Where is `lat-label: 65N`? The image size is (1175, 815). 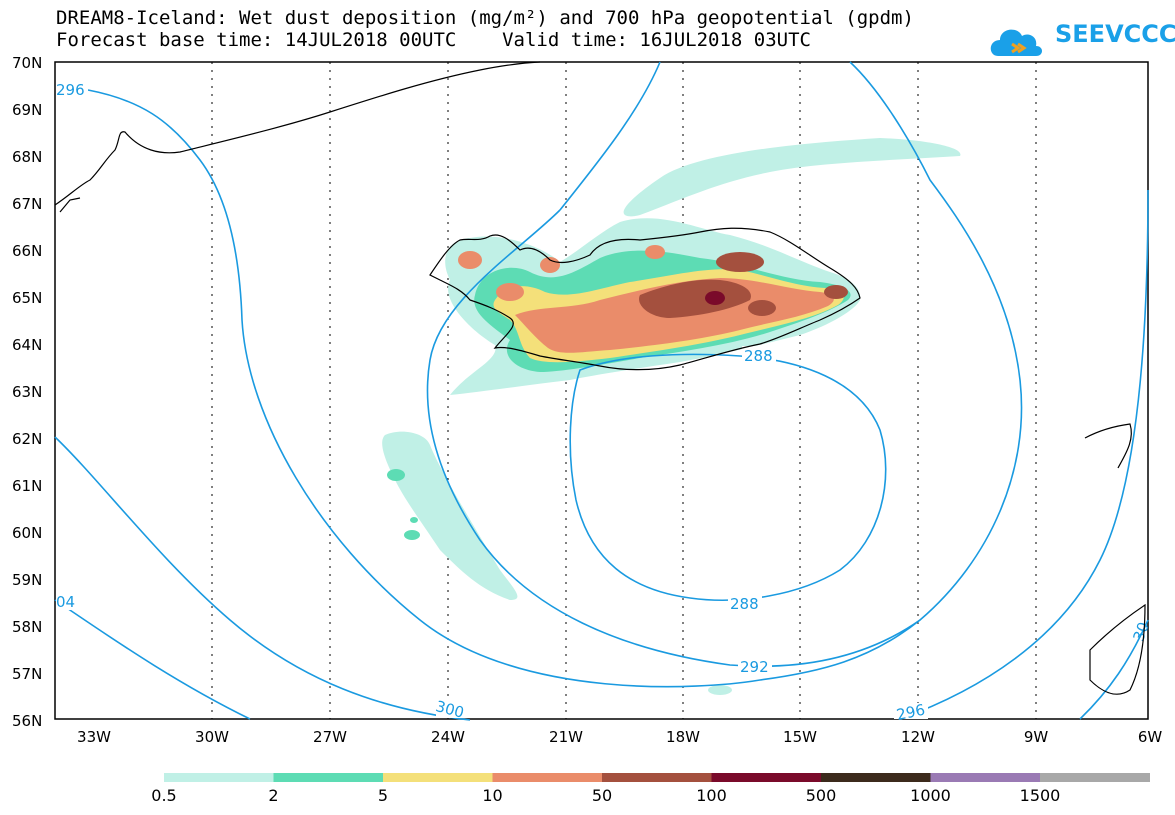
lat-label: 65N is located at coordinates (27, 298).